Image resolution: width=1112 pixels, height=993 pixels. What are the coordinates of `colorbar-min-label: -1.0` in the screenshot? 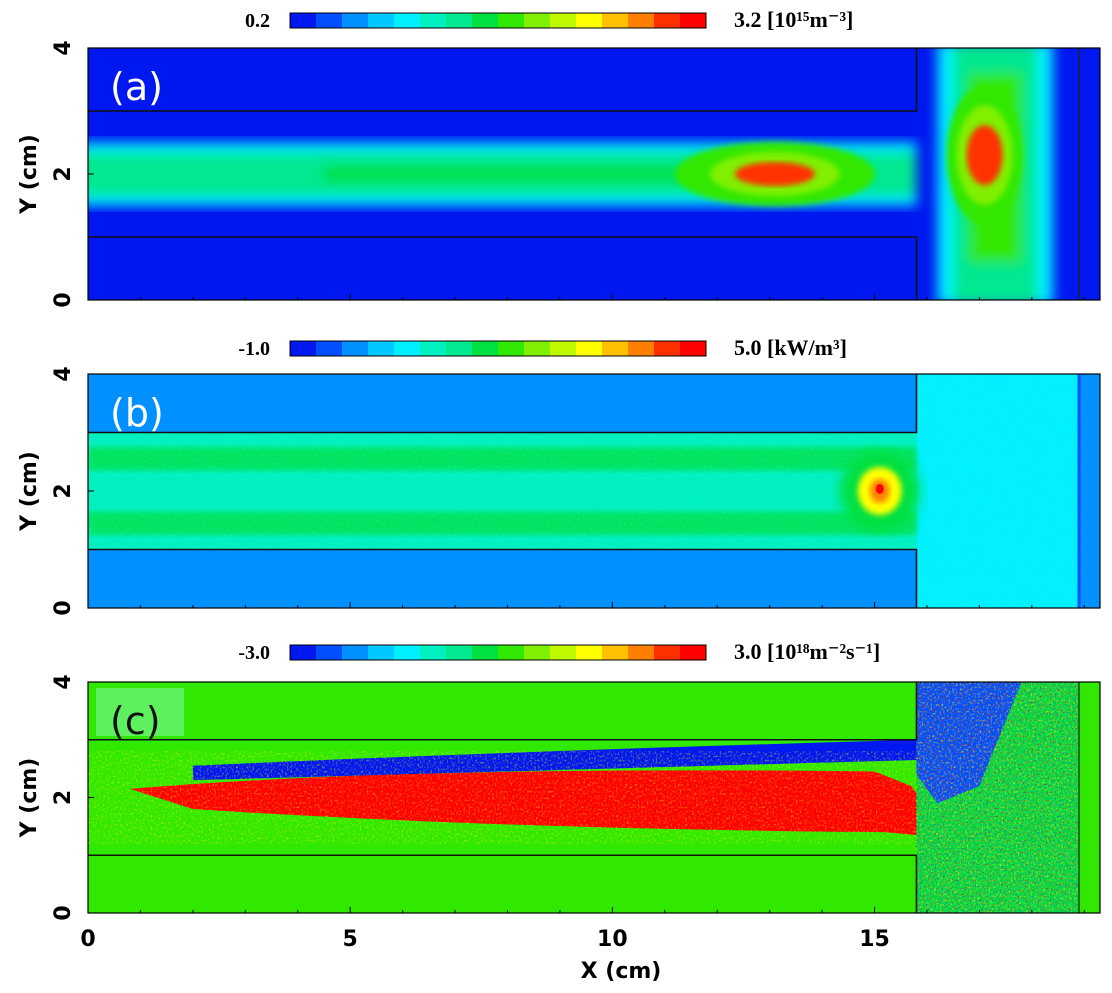 It's located at (254, 349).